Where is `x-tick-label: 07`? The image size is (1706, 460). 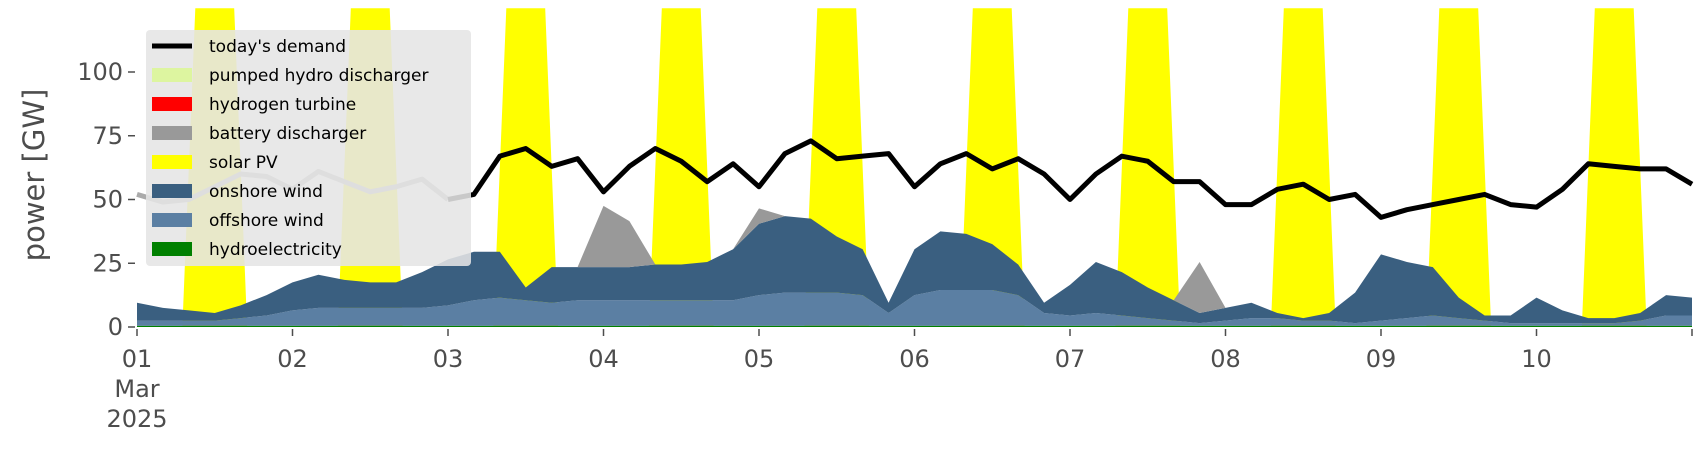
x-tick-label: 07 is located at coordinates (1070, 359).